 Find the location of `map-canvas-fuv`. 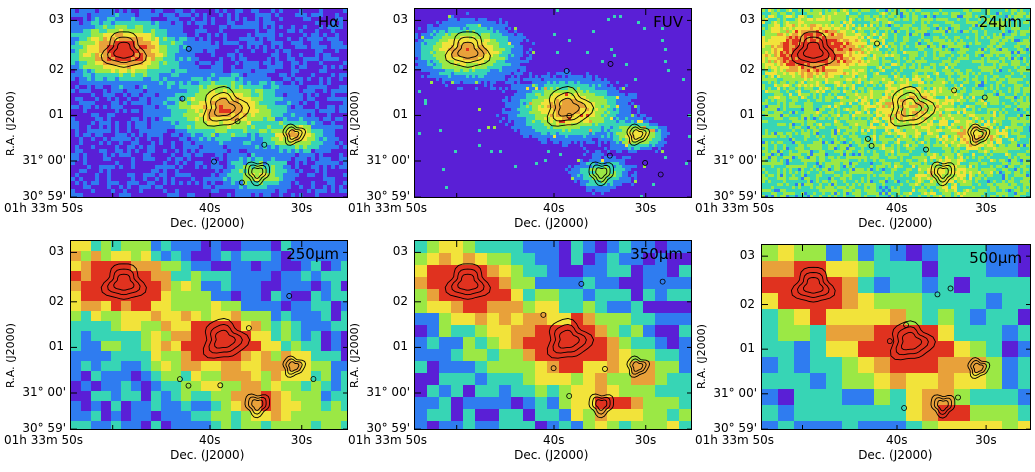

map-canvas-fuv is located at coordinates (553, 103).